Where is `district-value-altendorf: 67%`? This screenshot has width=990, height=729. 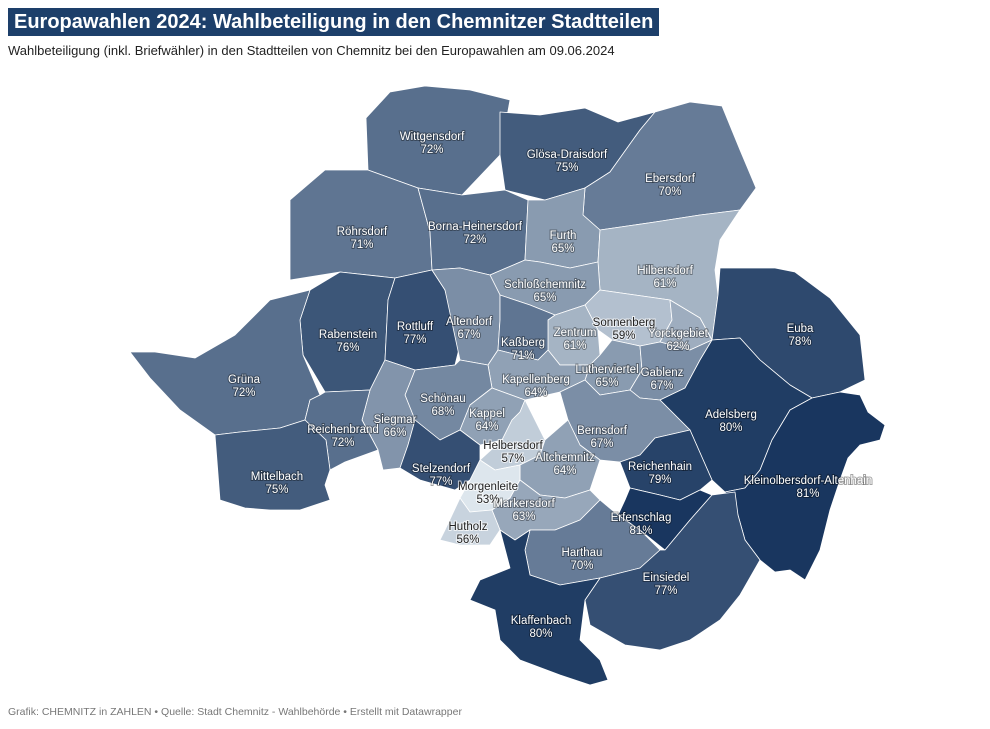 district-value-altendorf: 67% is located at coordinates (468, 335).